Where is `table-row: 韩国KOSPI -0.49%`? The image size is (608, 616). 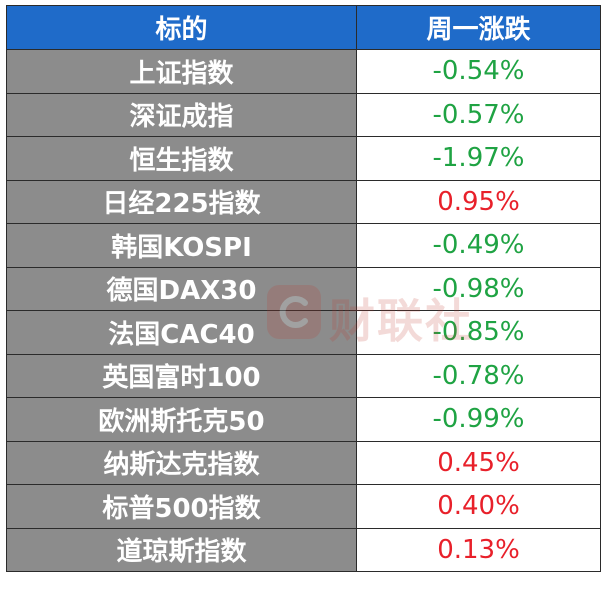
table-row: 韩国KOSPI -0.49% is located at coordinates (303, 245).